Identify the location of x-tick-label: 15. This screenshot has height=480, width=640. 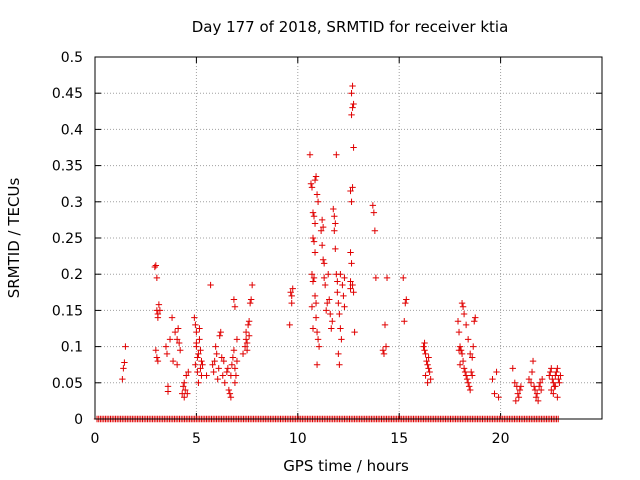
(399, 439).